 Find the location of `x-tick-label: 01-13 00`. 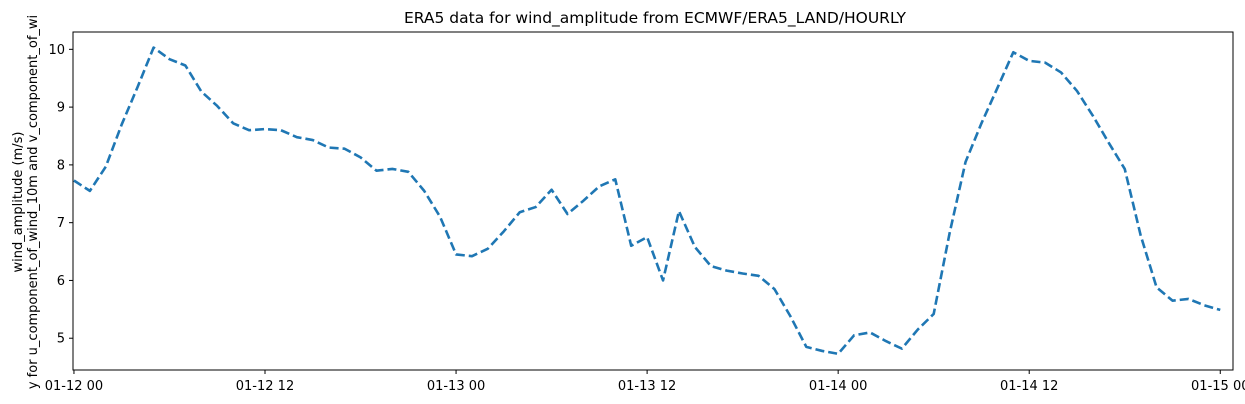

x-tick-label: 01-13 00 is located at coordinates (456, 386).